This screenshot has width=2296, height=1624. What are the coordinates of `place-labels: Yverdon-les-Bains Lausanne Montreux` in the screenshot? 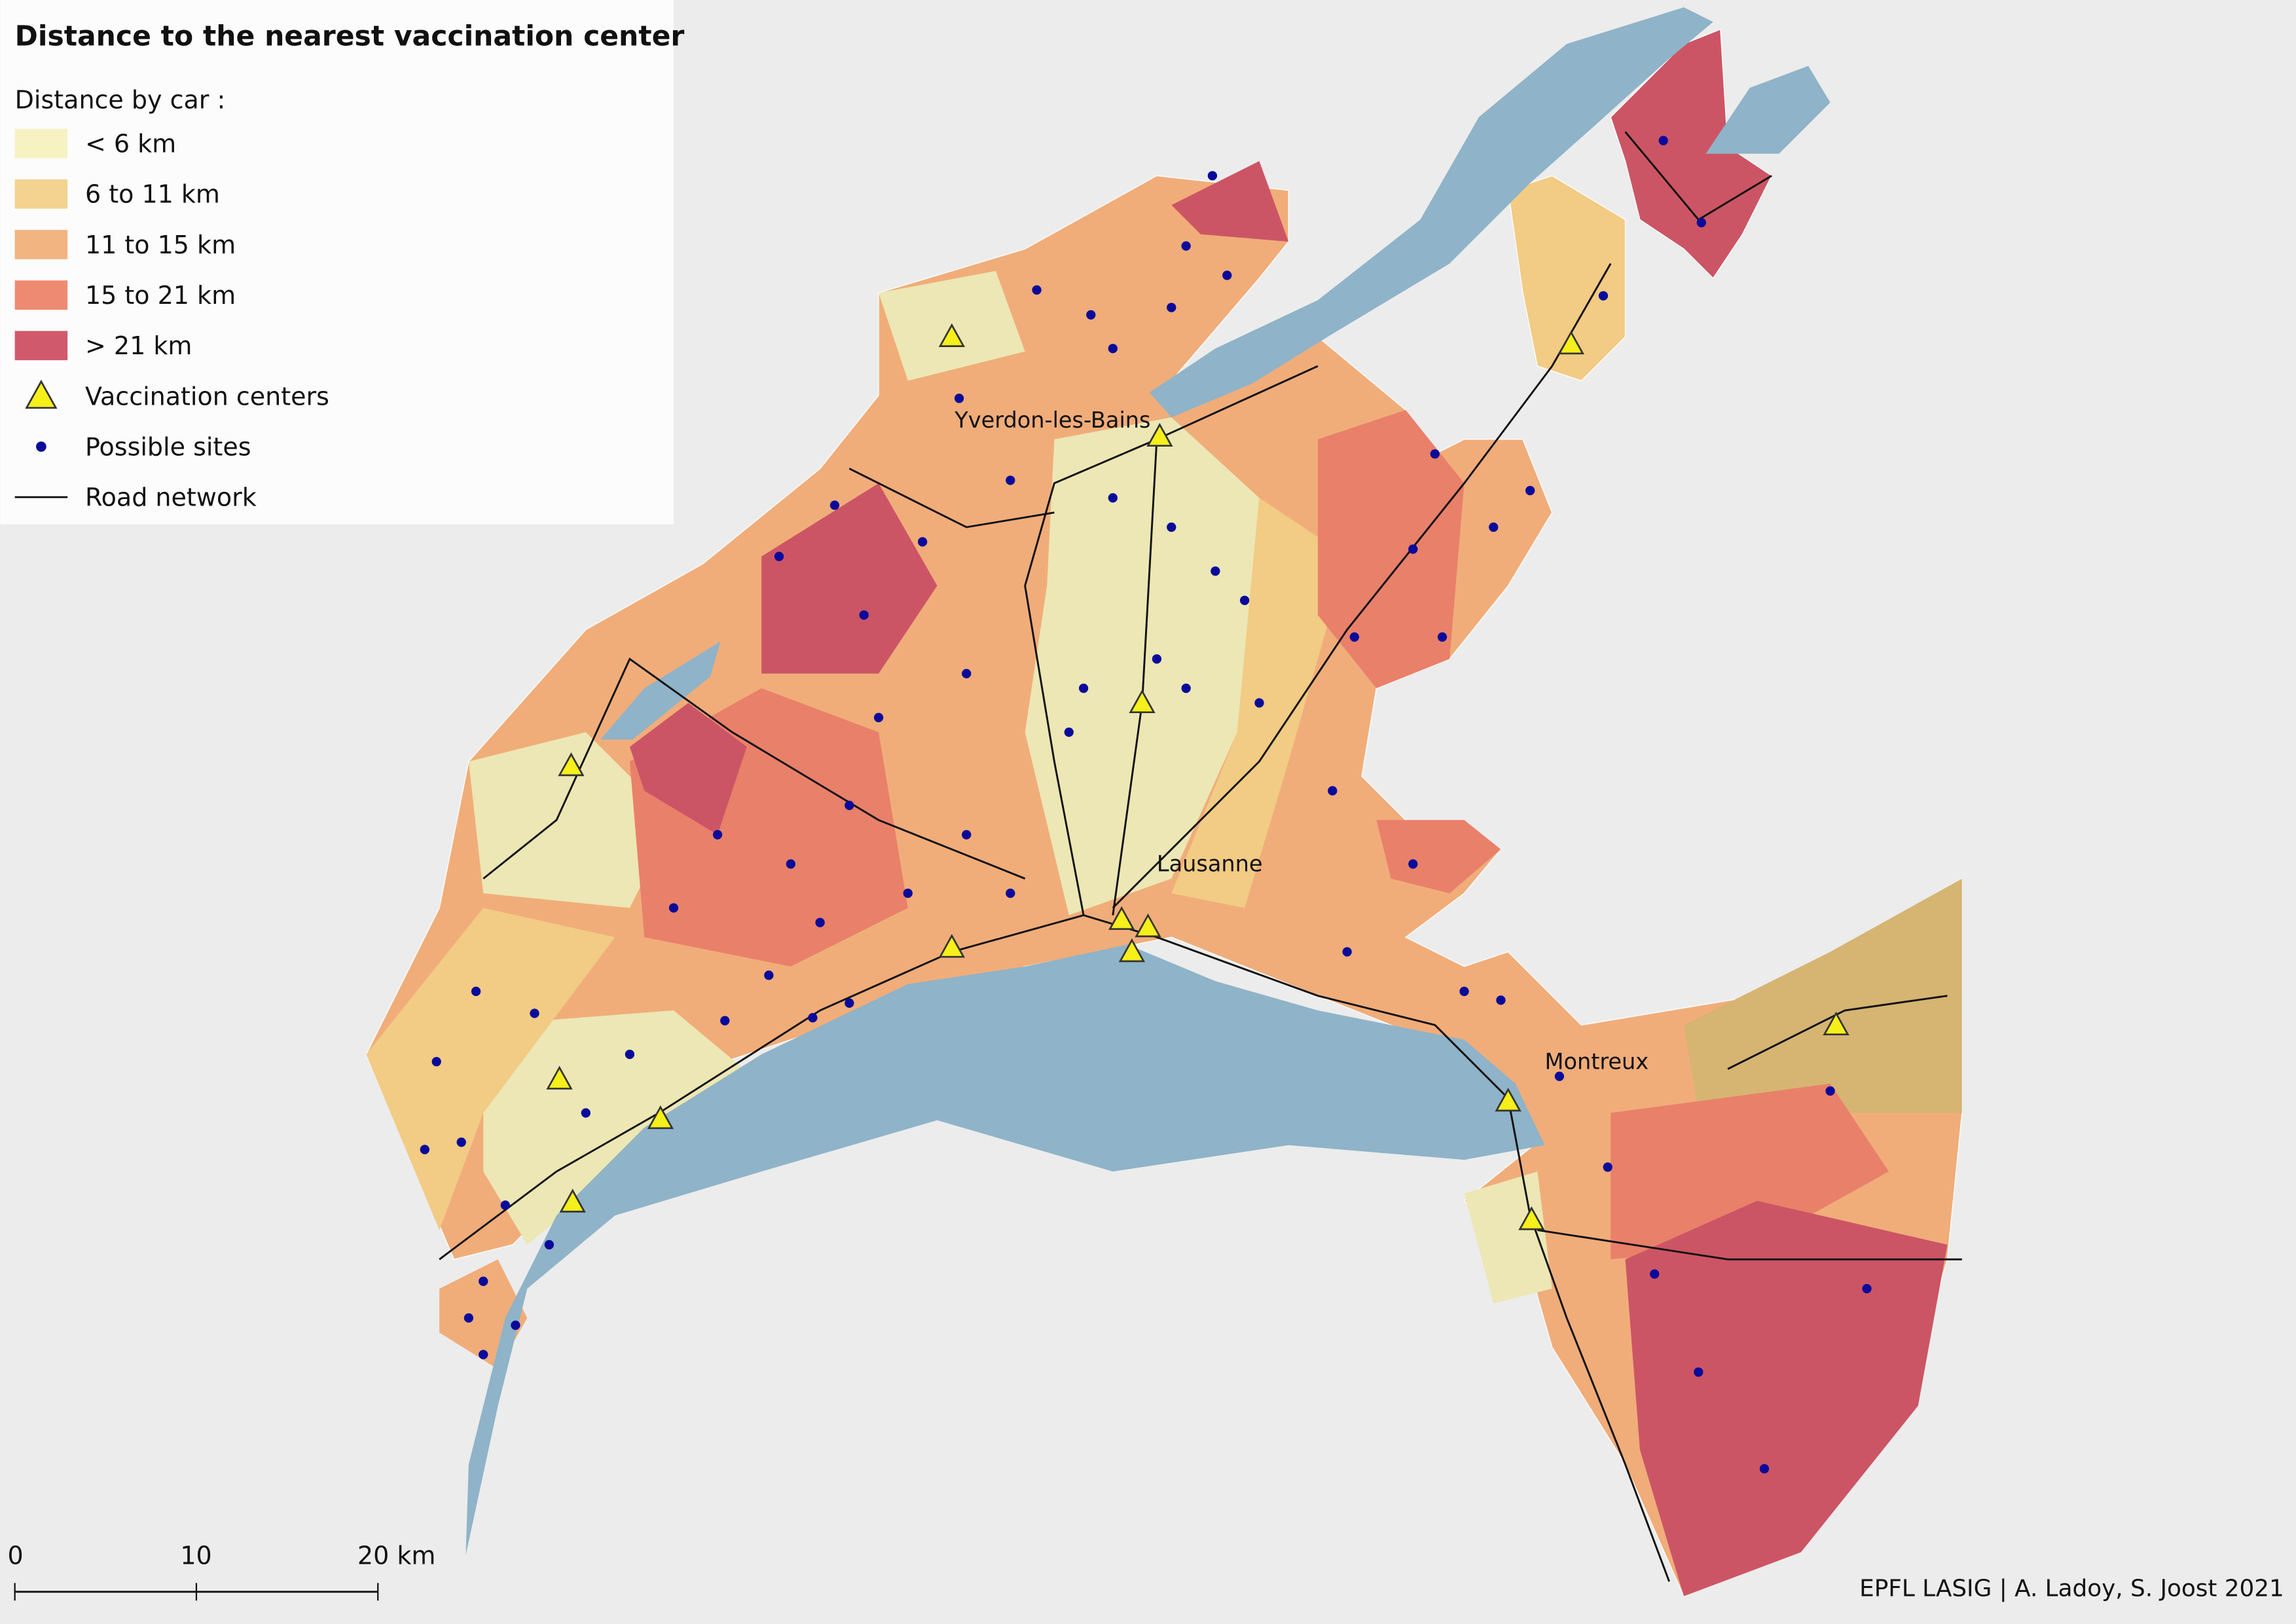 It's located at (1301, 740).